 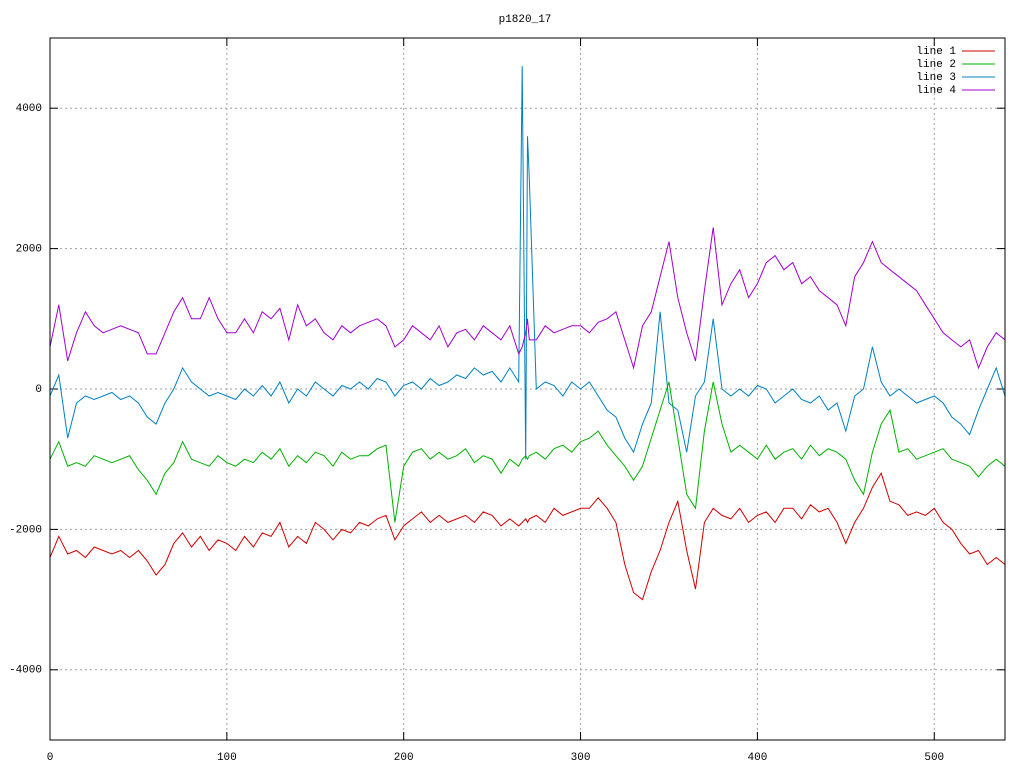 What do you see at coordinates (525, 20) in the screenshot?
I see `chart-title: p1820_17` at bounding box center [525, 20].